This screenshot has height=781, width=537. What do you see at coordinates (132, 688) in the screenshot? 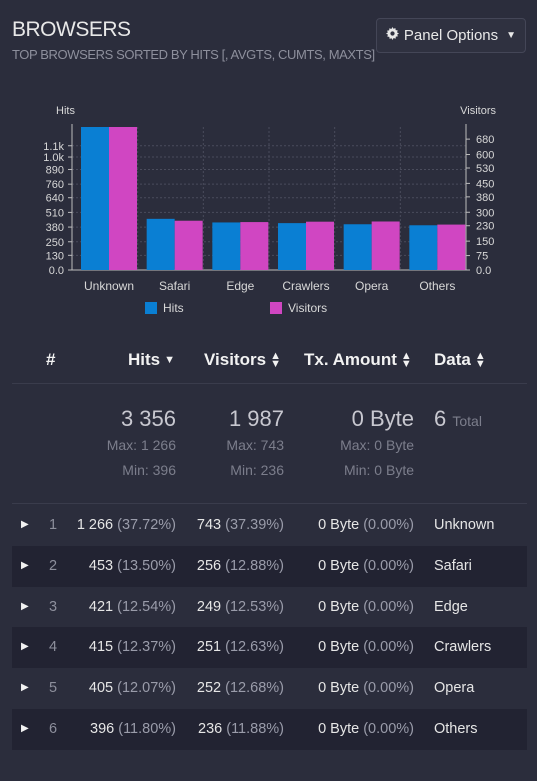
I see `row-hits: 405 (12.07%)` at bounding box center [132, 688].